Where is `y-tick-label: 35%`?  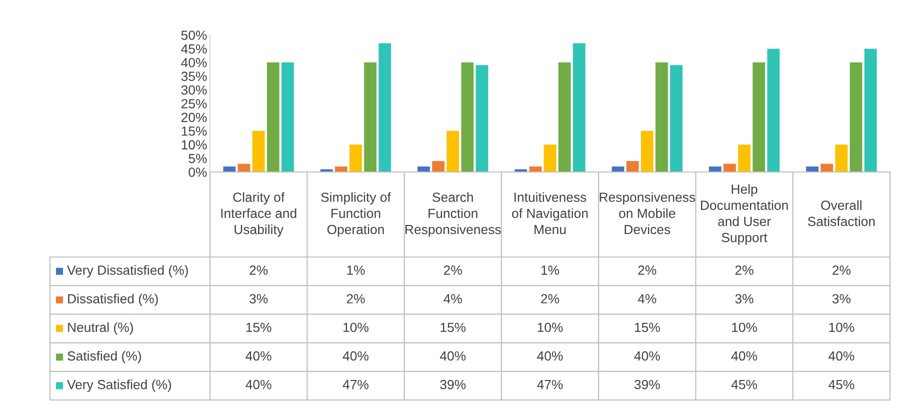 y-tick-label: 35% is located at coordinates (194, 77).